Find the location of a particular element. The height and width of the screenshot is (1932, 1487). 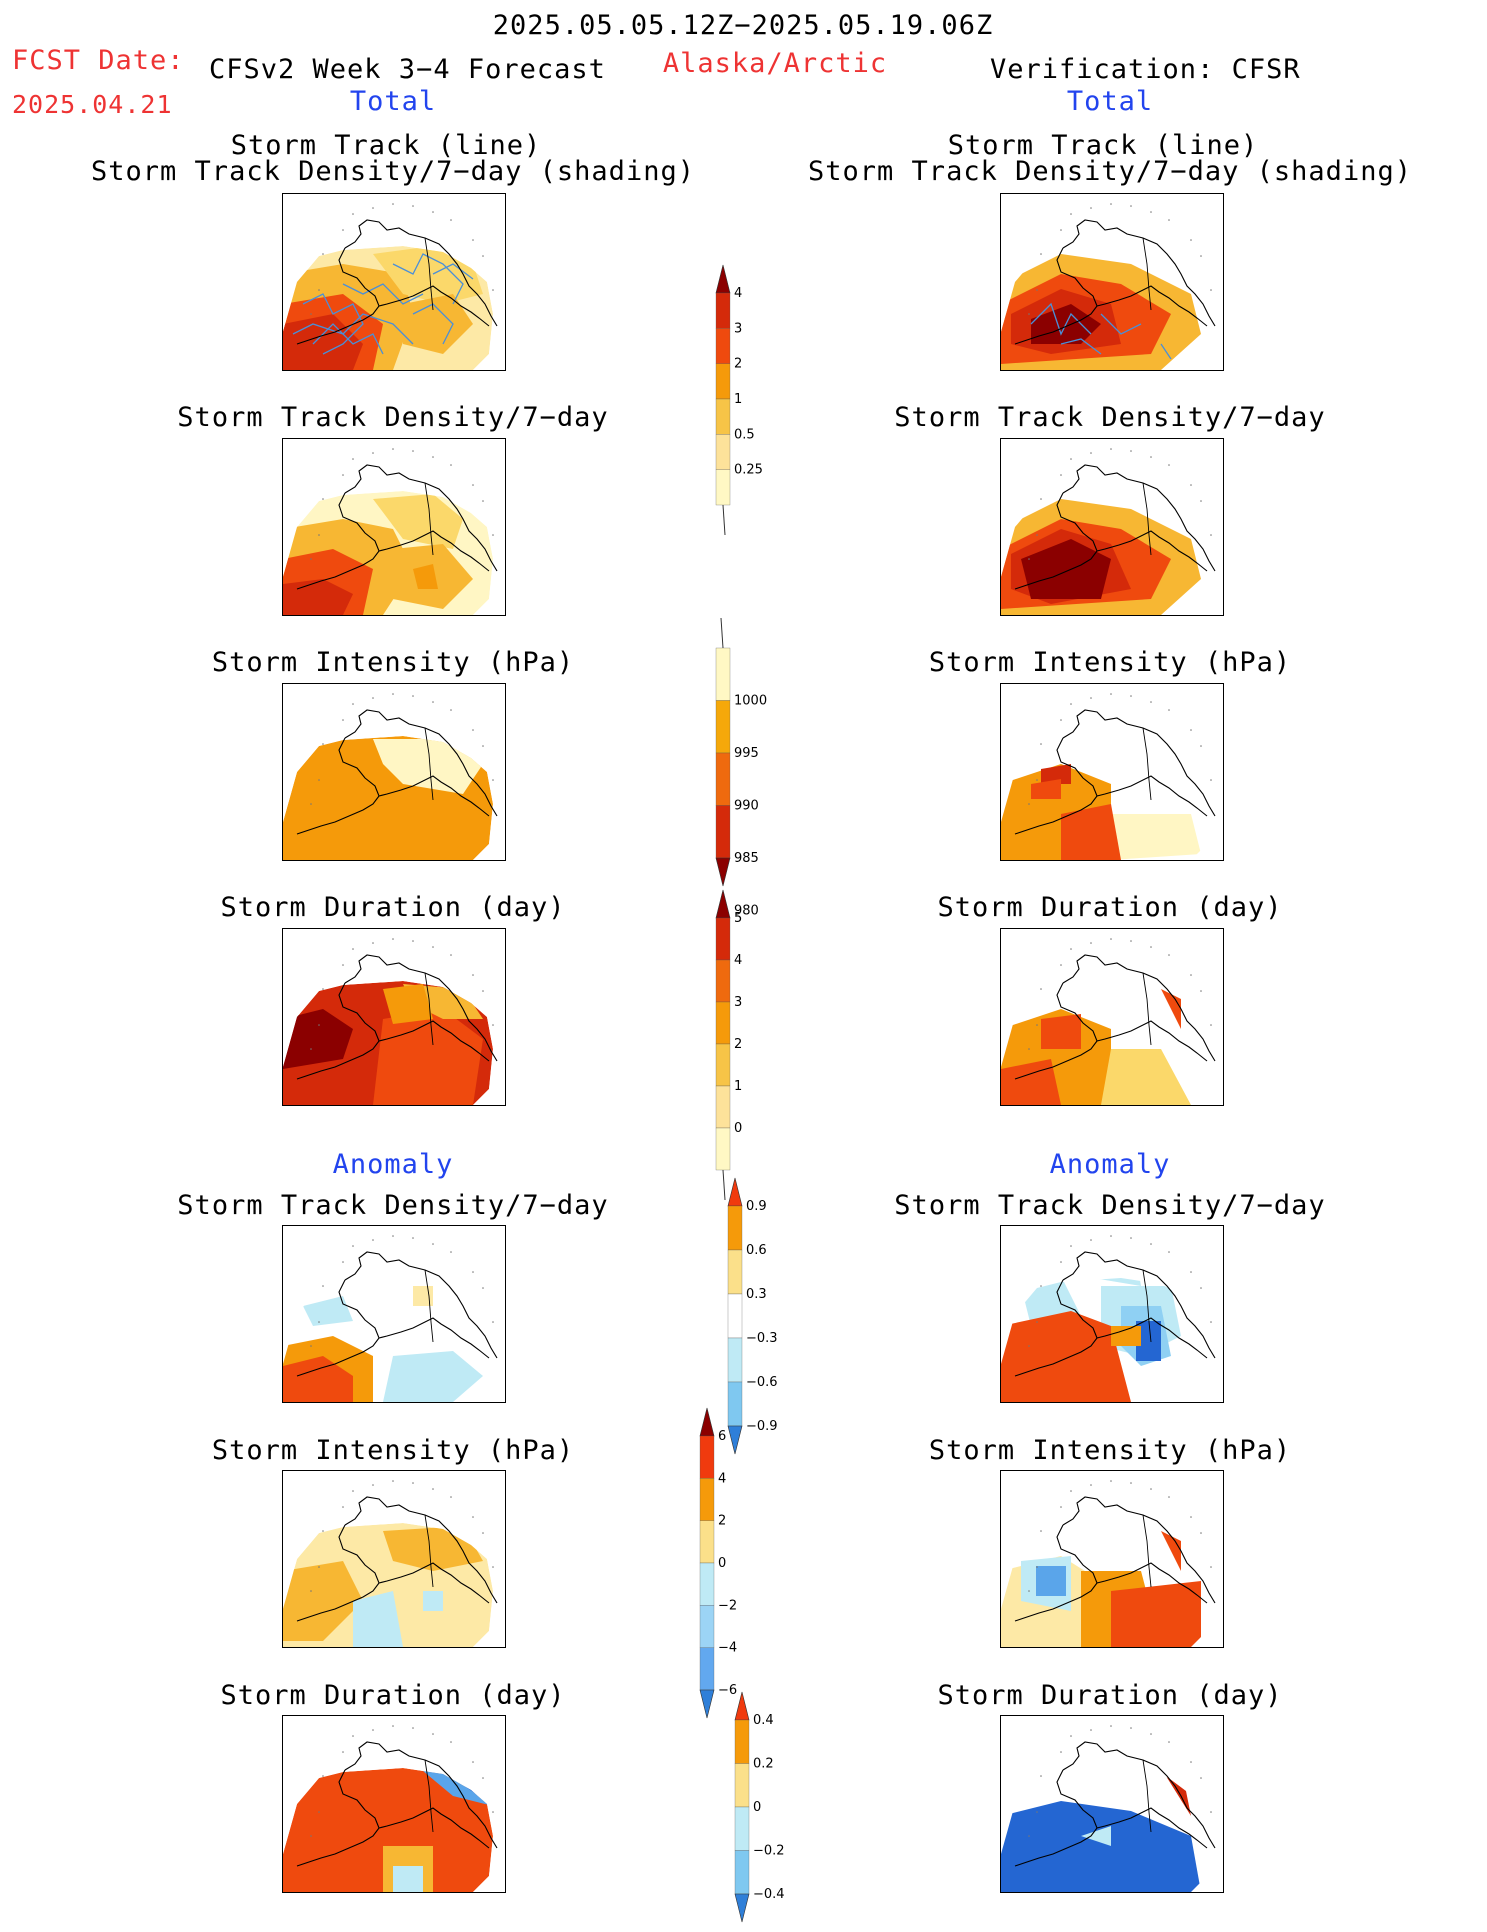

colorbar-tick-label: 980 is located at coordinates (746, 911).